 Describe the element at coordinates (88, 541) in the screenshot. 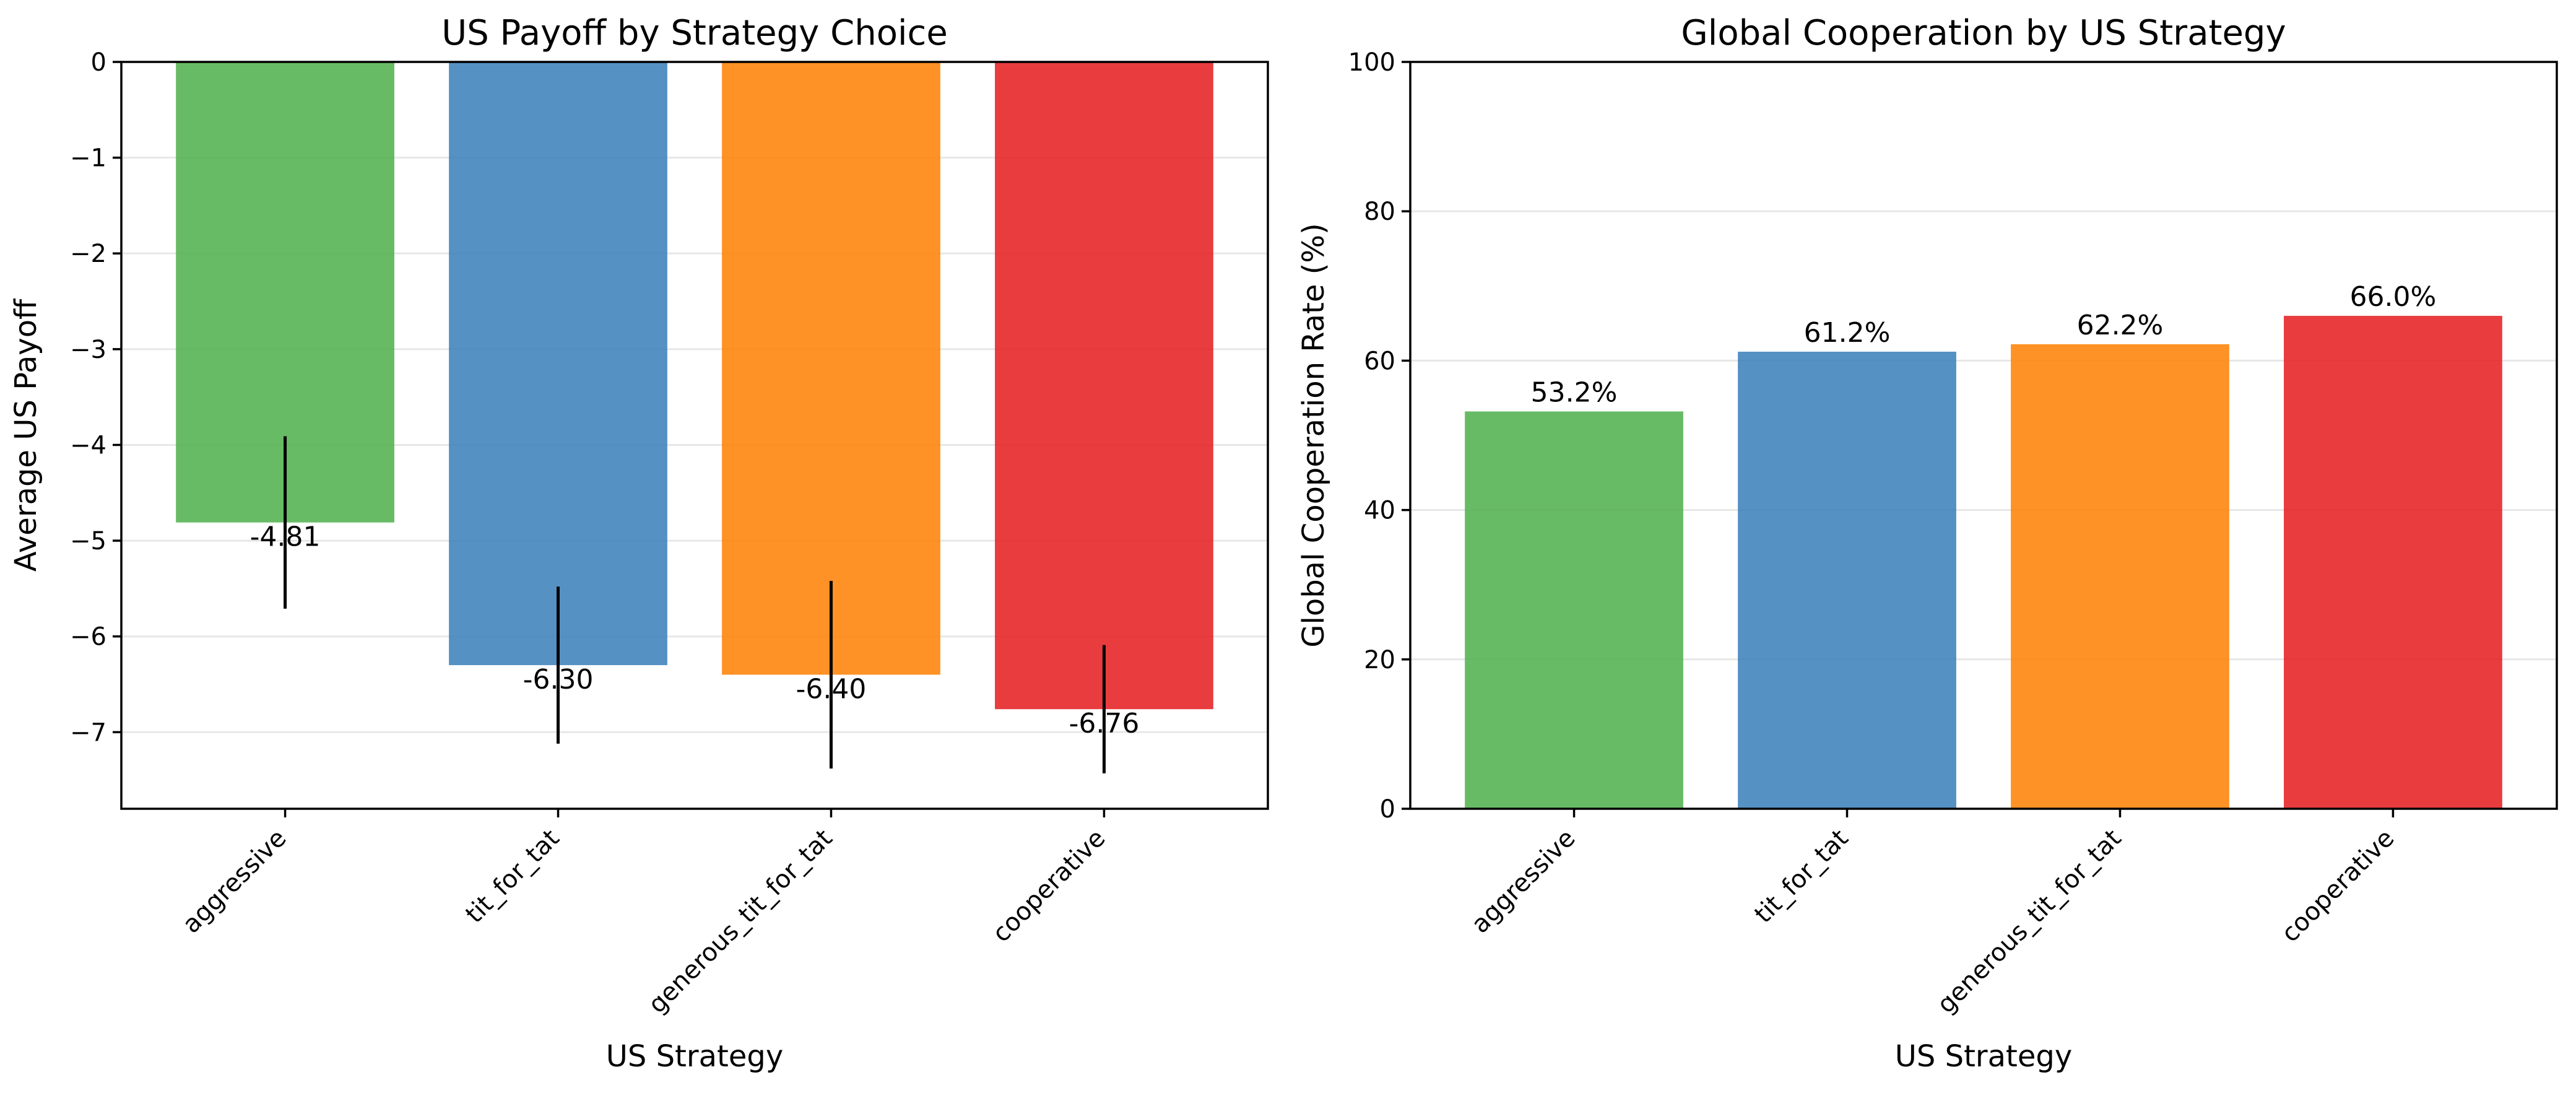

I see `y-tick-label: −5` at that location.